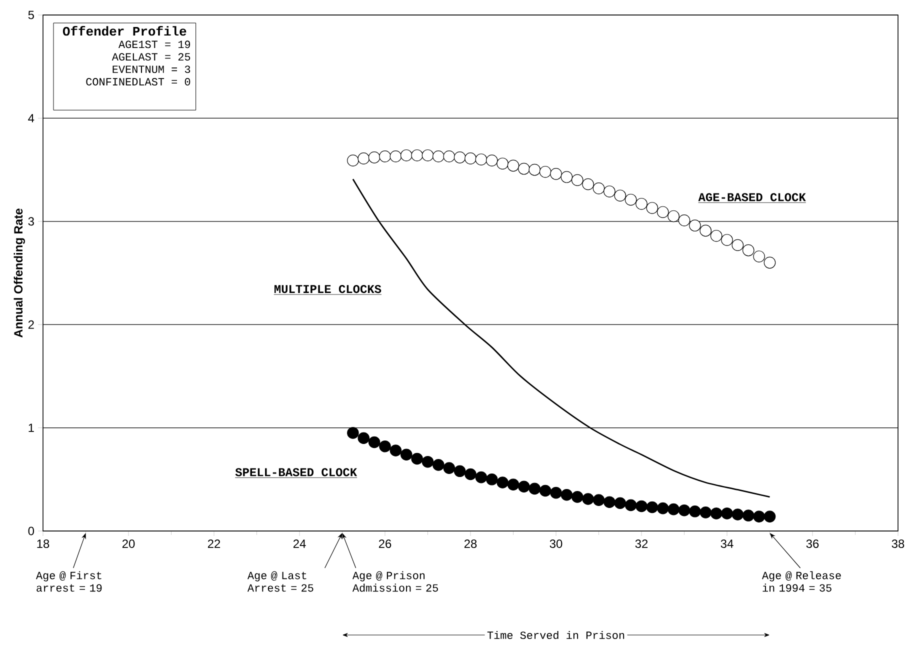 Image resolution: width=909 pixels, height=648 pixels. I want to click on annotation: CONFINEDLAST = 0, so click(138, 82).